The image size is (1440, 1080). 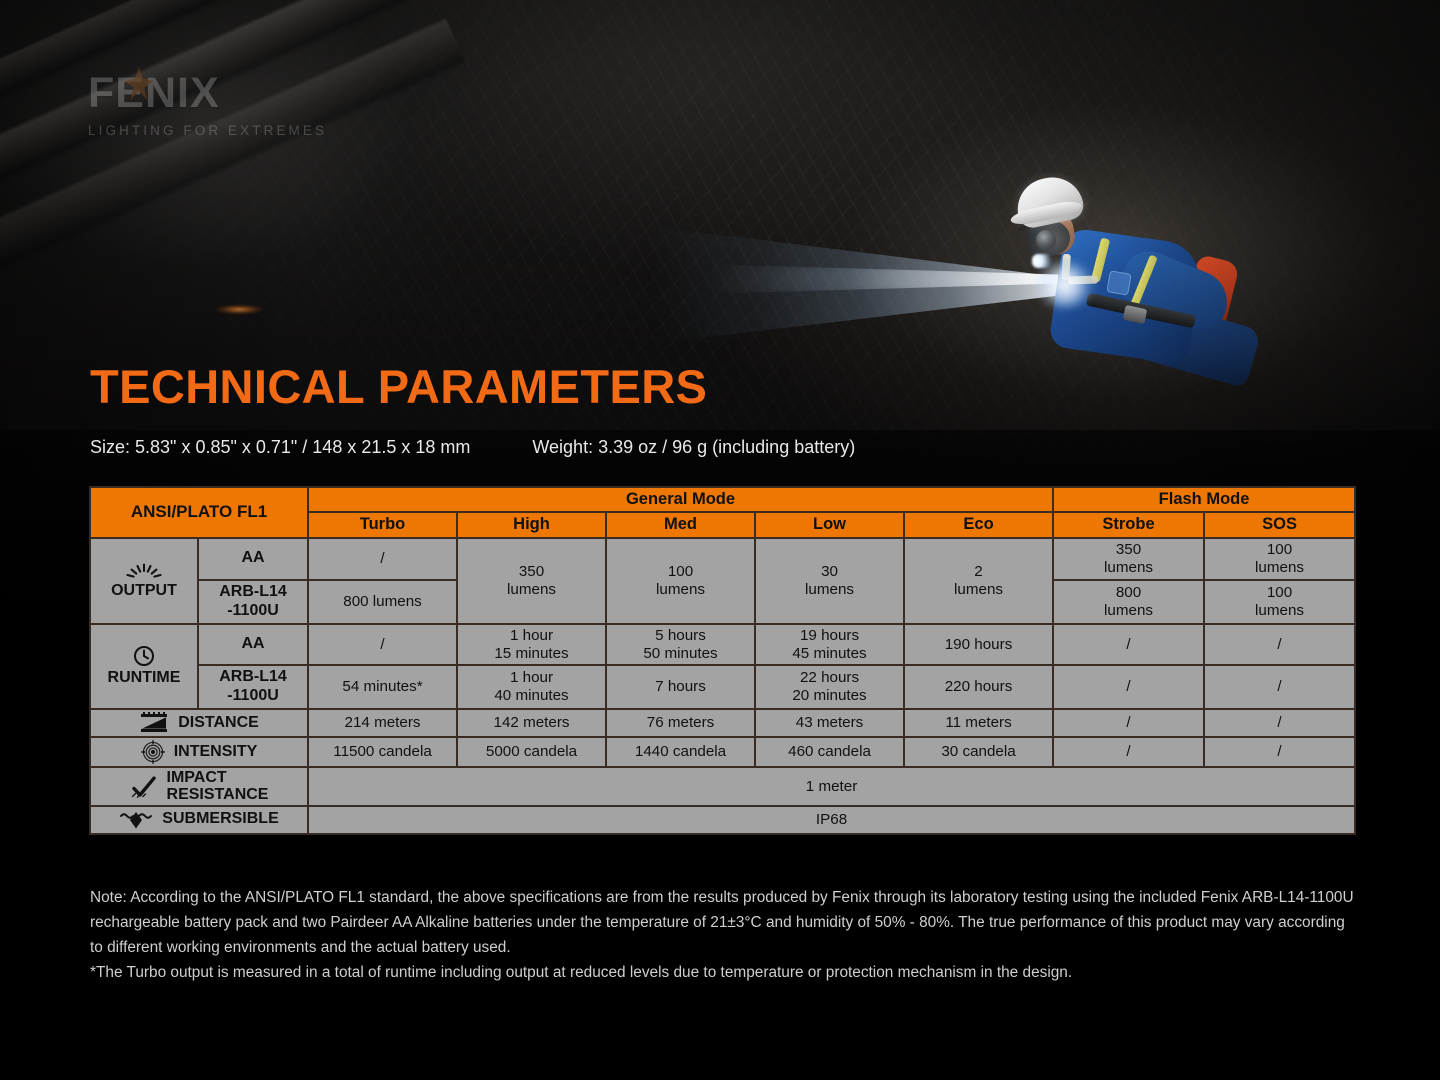 I want to click on impact-label-line1: IMPACT, so click(x=196, y=778).